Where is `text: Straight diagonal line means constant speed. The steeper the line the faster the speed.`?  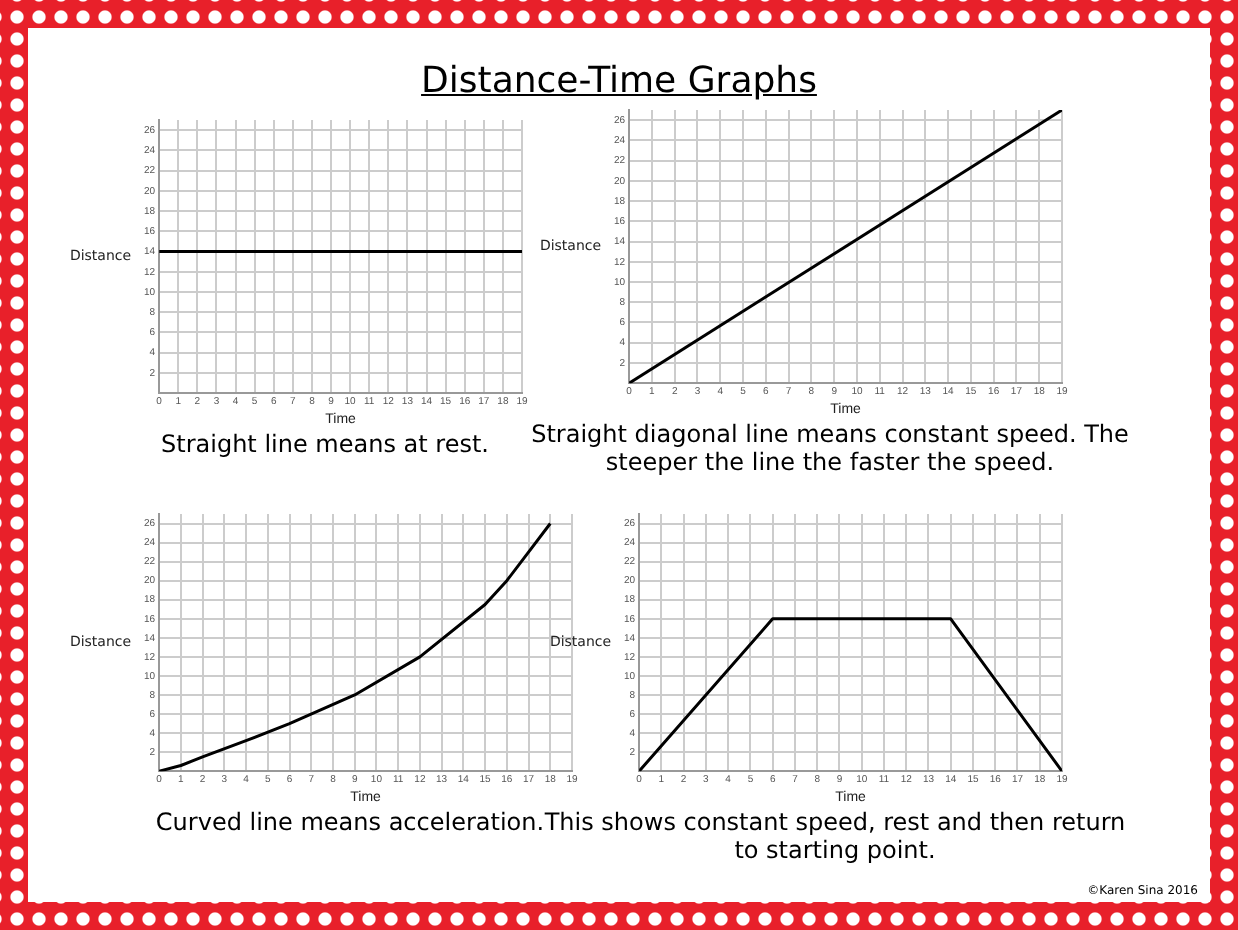 text: Straight diagonal line means constant speed. The steeper the line the faster the speed. is located at coordinates (830, 448).